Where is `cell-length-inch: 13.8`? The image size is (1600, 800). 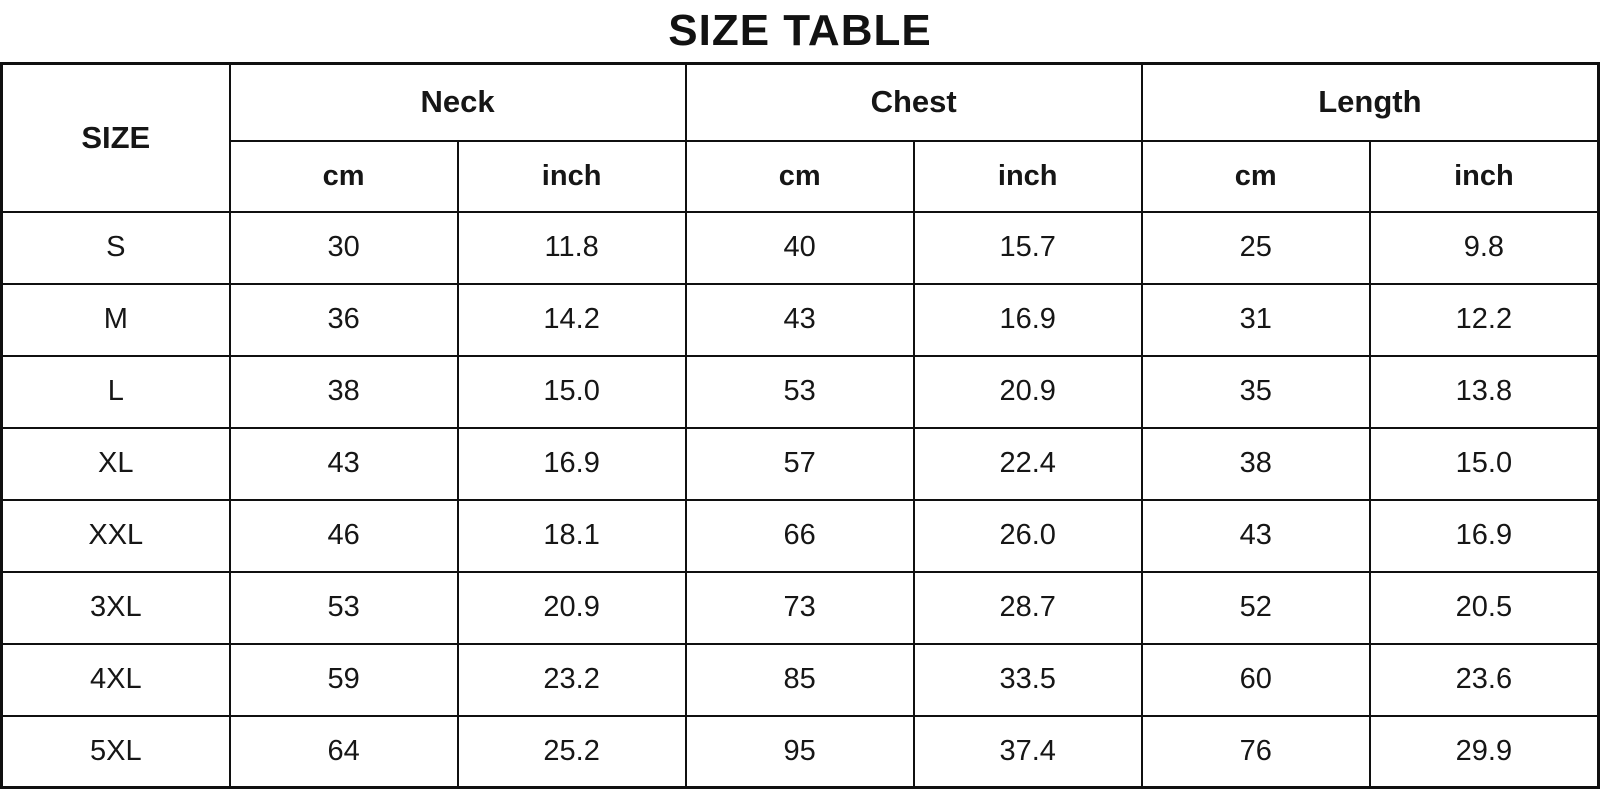 cell-length-inch: 13.8 is located at coordinates (1484, 391).